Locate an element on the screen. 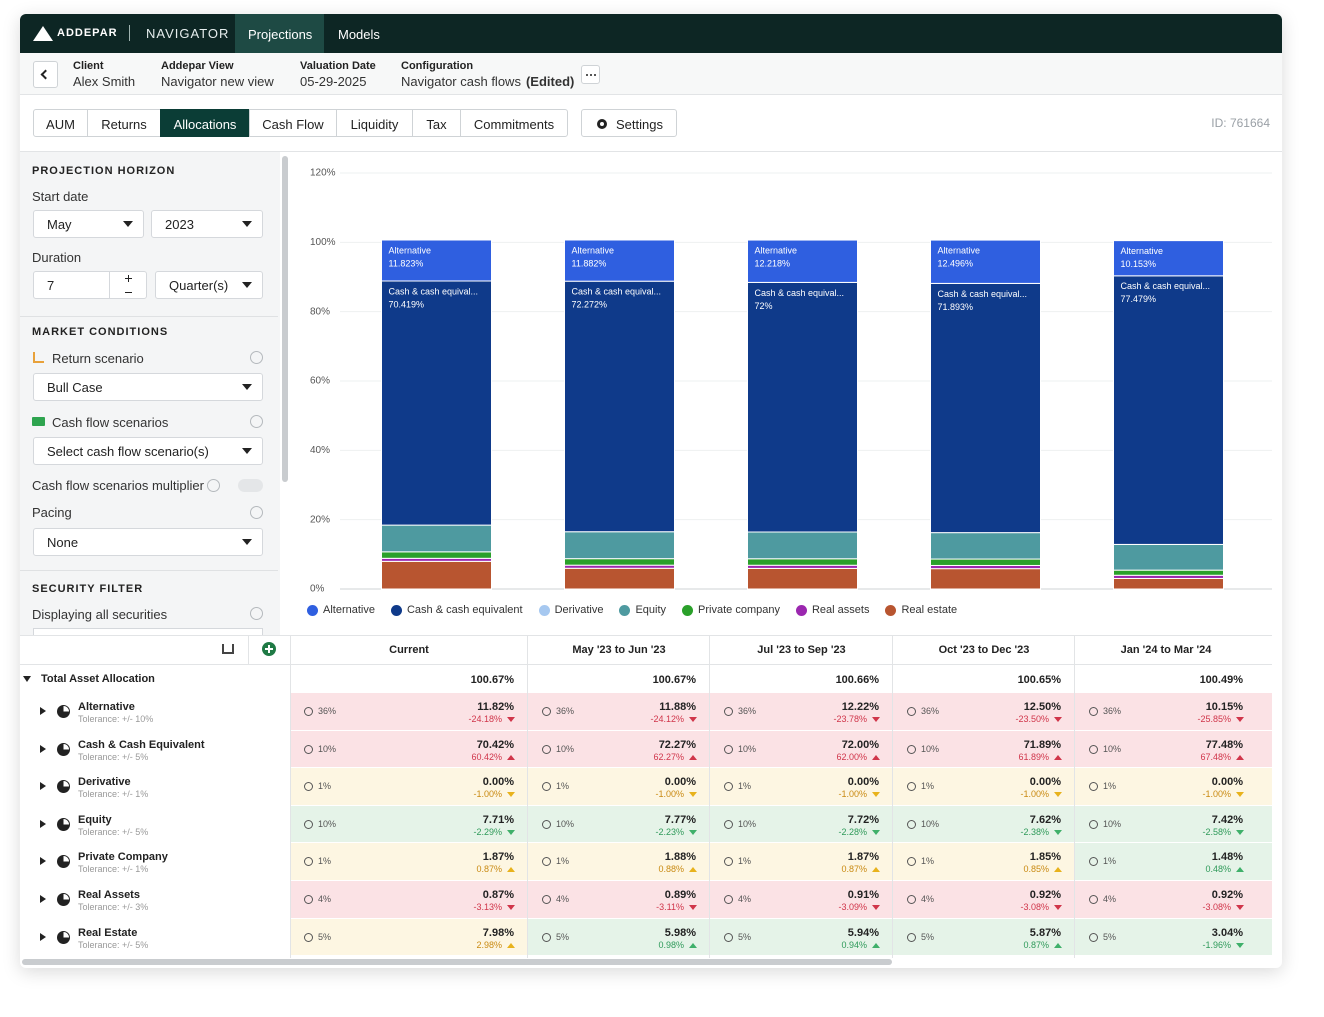  download-divider is located at coordinates (248, 649).